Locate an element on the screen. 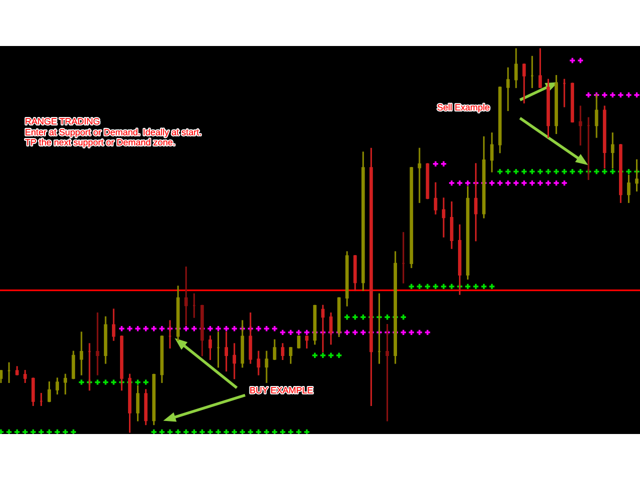  annotation: RANGE TRADING is located at coordinates (63, 121).